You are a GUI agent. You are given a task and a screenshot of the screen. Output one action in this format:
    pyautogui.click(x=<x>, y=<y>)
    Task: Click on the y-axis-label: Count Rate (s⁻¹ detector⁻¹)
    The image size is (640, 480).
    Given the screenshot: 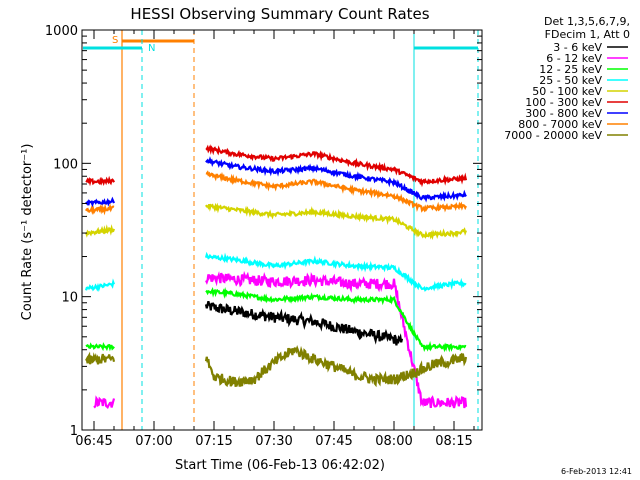 What is the action you would take?
    pyautogui.click(x=27, y=232)
    